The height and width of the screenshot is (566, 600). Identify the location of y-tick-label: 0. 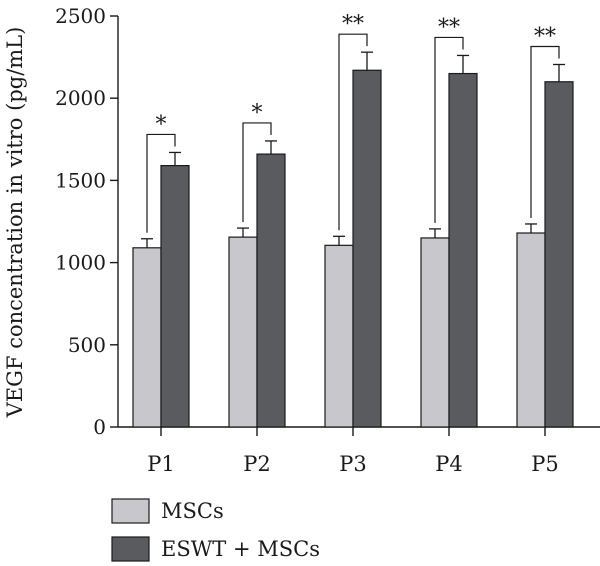
(99, 427).